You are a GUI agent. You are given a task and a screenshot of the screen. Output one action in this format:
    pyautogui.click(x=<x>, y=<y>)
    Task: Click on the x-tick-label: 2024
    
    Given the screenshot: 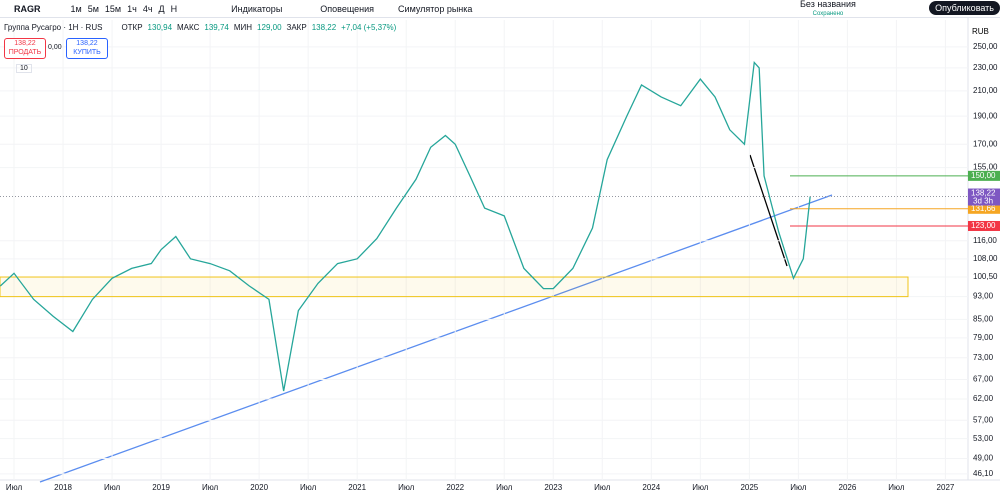 What is the action you would take?
    pyautogui.click(x=651, y=487)
    